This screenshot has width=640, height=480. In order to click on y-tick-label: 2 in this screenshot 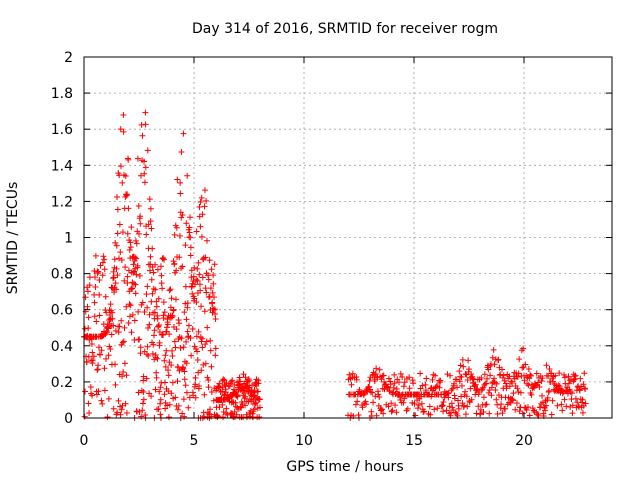, I will do `click(68, 58)`.